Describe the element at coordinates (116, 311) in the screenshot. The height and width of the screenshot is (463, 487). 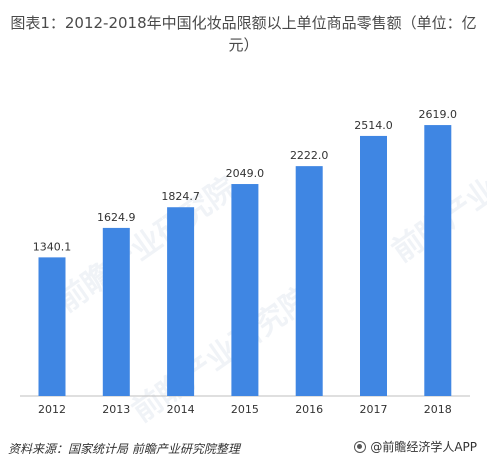
I see `bar-2013` at that location.